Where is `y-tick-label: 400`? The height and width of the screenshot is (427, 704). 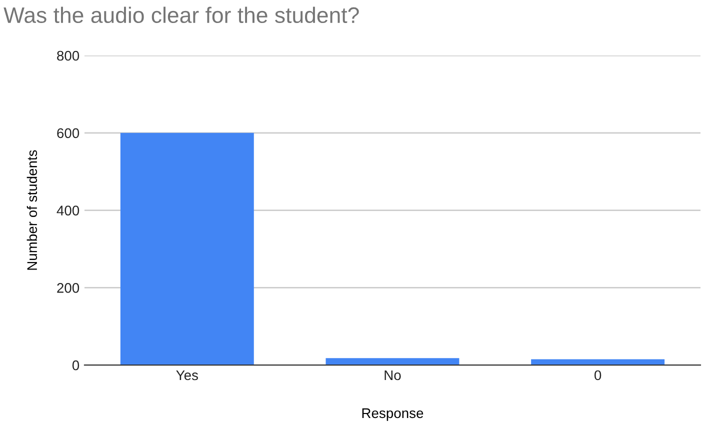 y-tick-label: 400 is located at coordinates (68, 211).